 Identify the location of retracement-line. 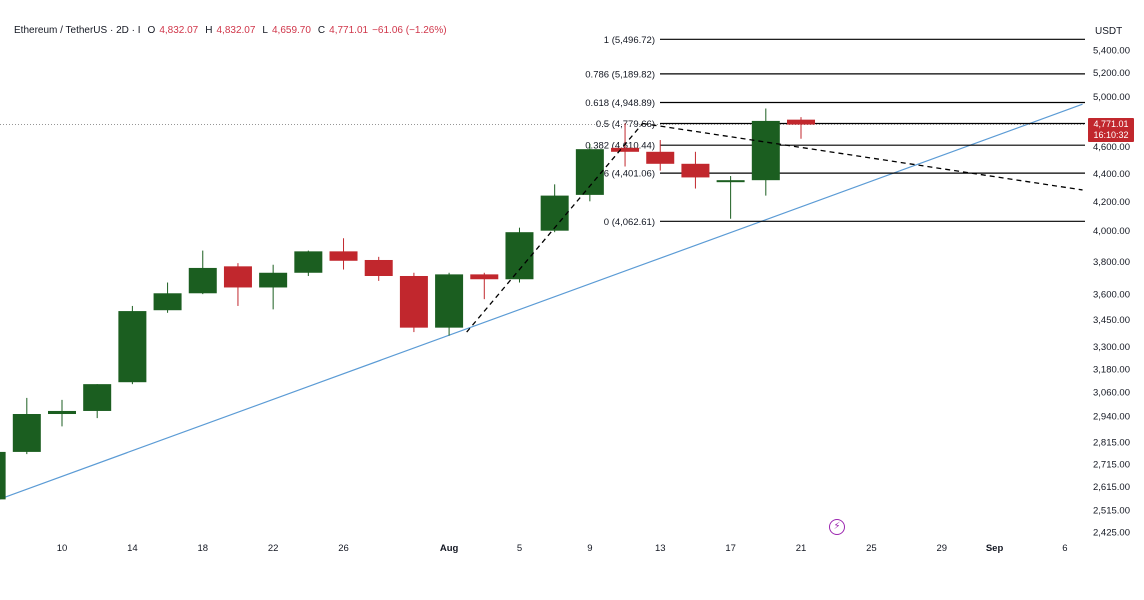
(862, 156).